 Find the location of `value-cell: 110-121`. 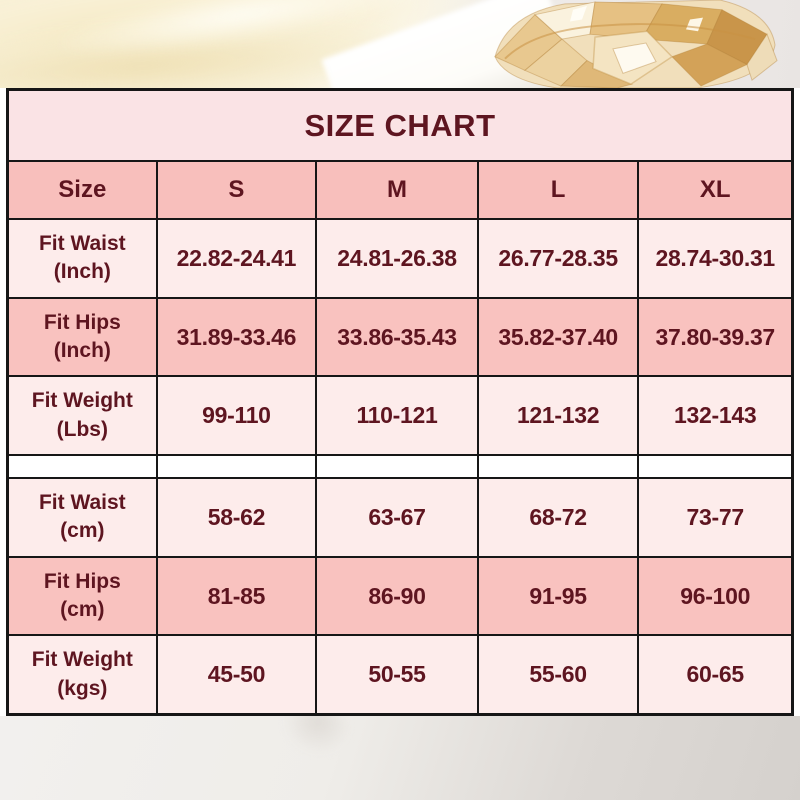

value-cell: 110-121 is located at coordinates (396, 416).